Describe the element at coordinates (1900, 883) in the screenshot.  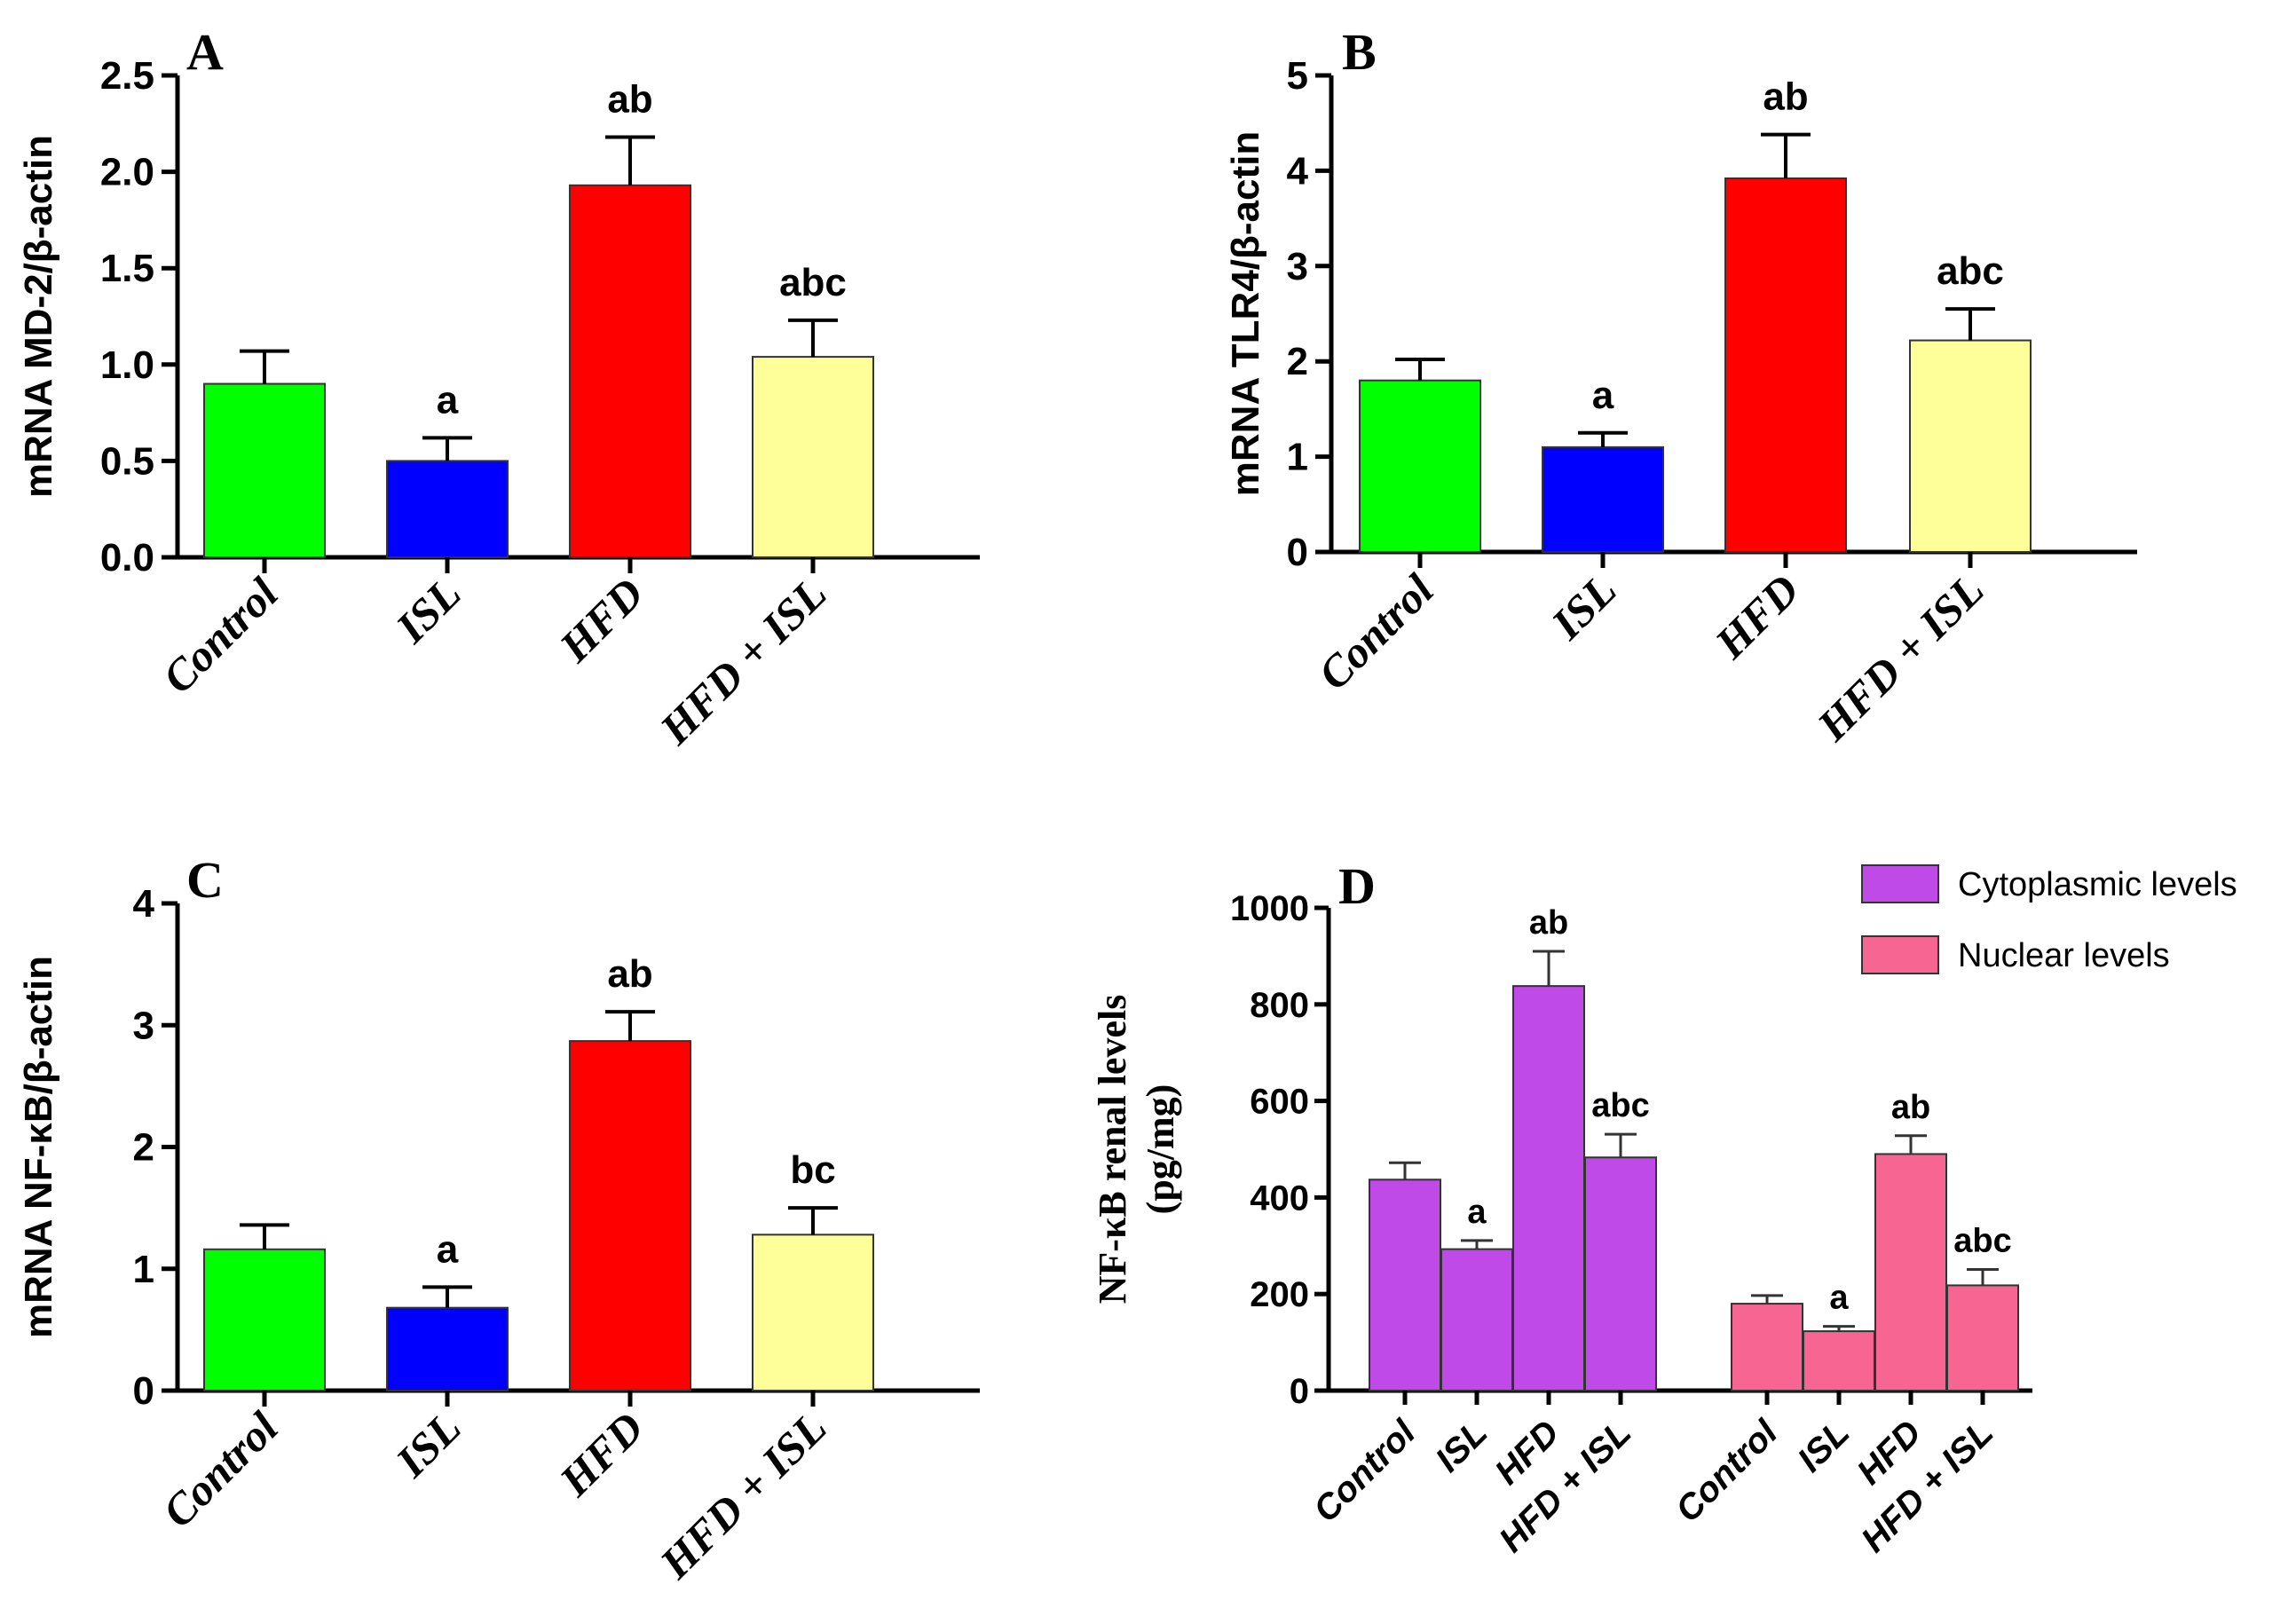
I see `legend-swatch-cytoplasmic` at that location.